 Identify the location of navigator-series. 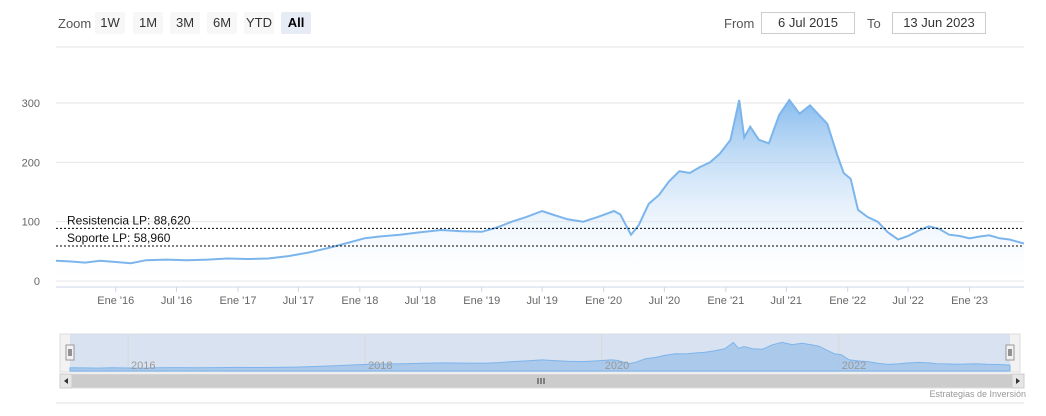
(540, 356).